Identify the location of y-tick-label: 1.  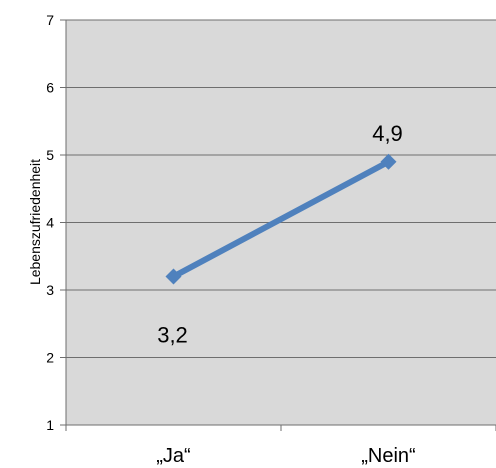
(50, 425).